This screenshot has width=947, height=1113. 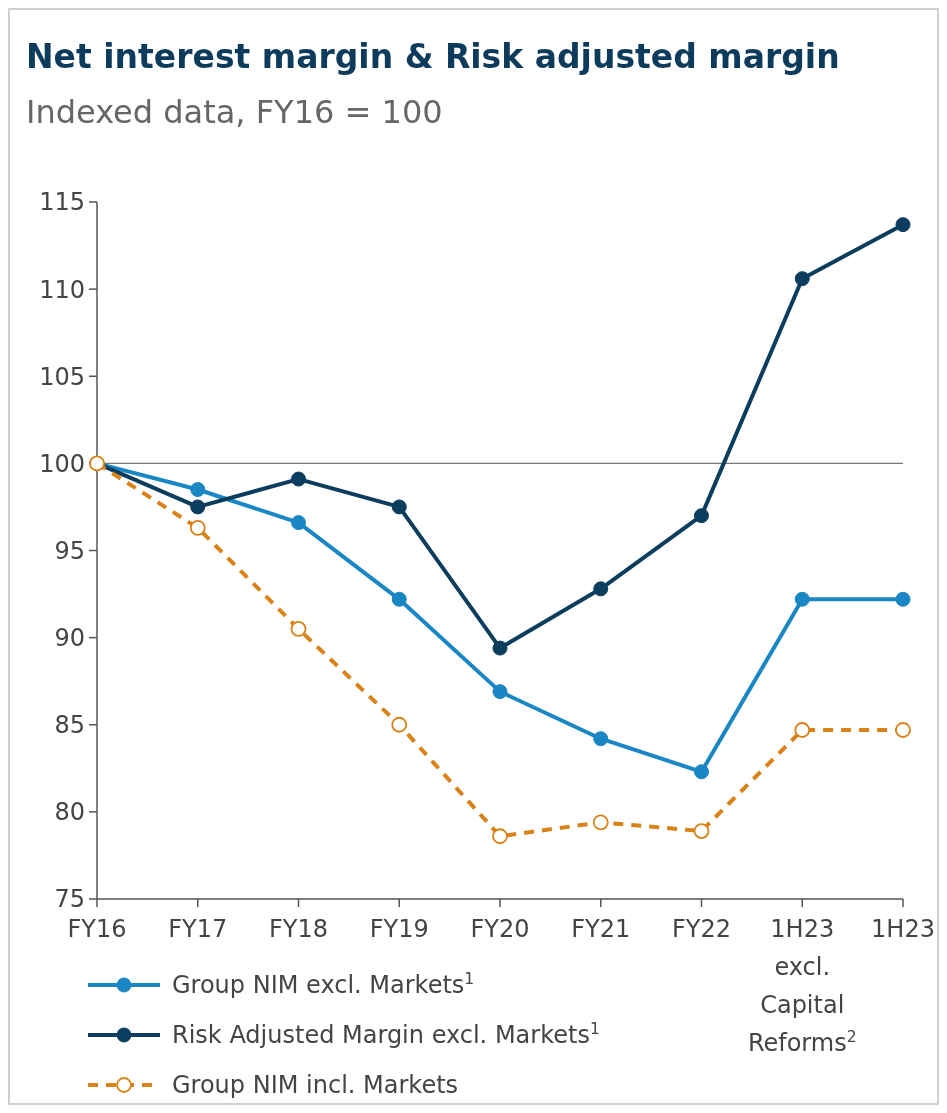 What do you see at coordinates (62, 376) in the screenshot?
I see `y-tick-label: 105` at bounding box center [62, 376].